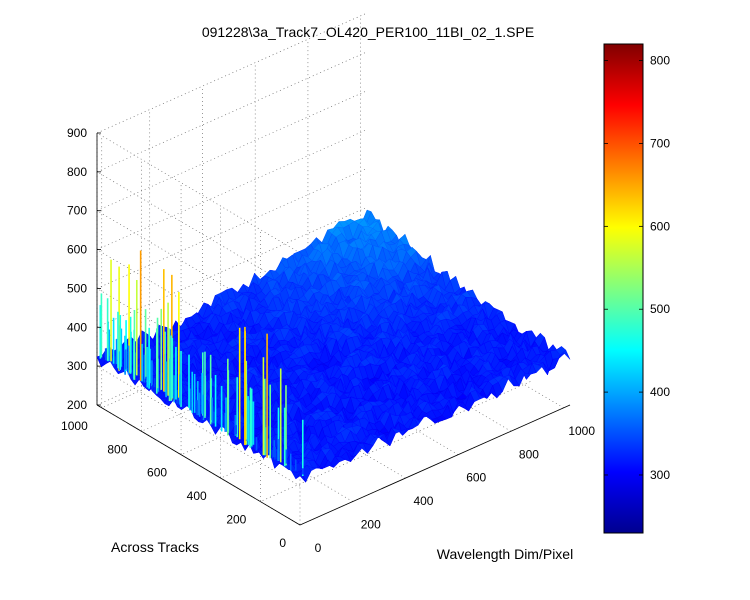 The height and width of the screenshot is (600, 750). What do you see at coordinates (77, 250) in the screenshot?
I see `z-tick-label: 600` at bounding box center [77, 250].